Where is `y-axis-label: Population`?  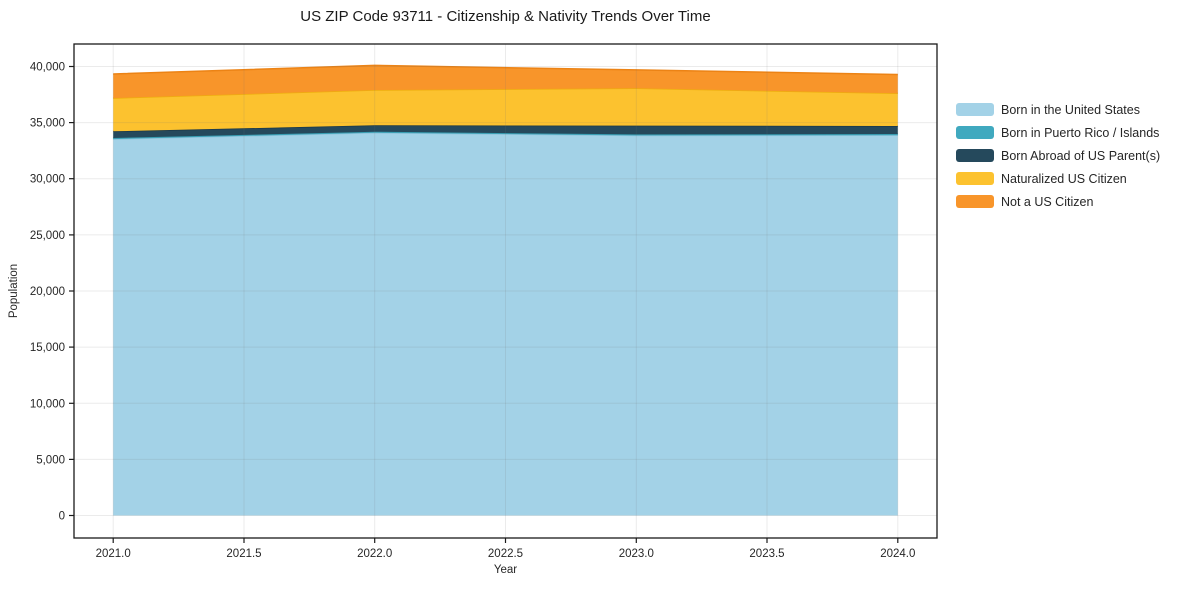 y-axis-label: Population is located at coordinates (14, 291).